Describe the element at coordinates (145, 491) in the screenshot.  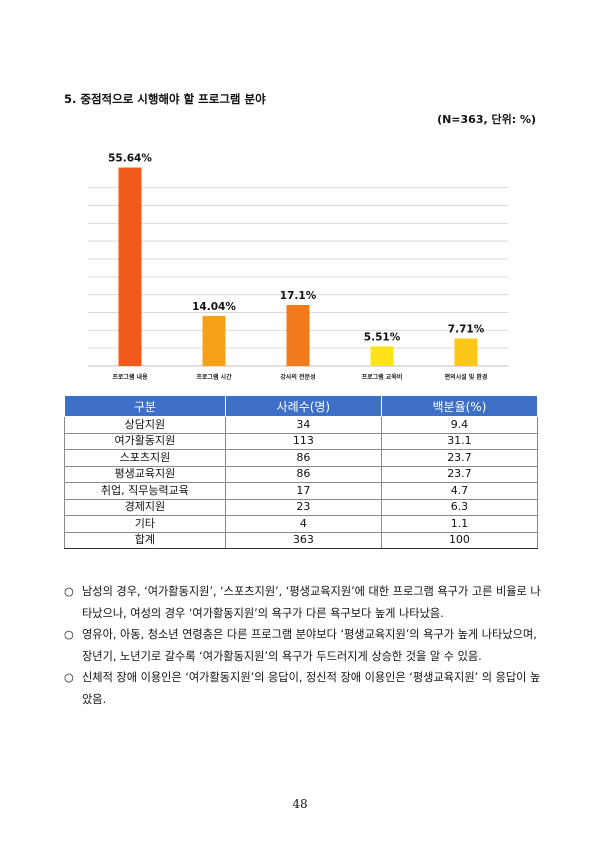
I see `cell-category: 취업, 직무능력교육` at that location.